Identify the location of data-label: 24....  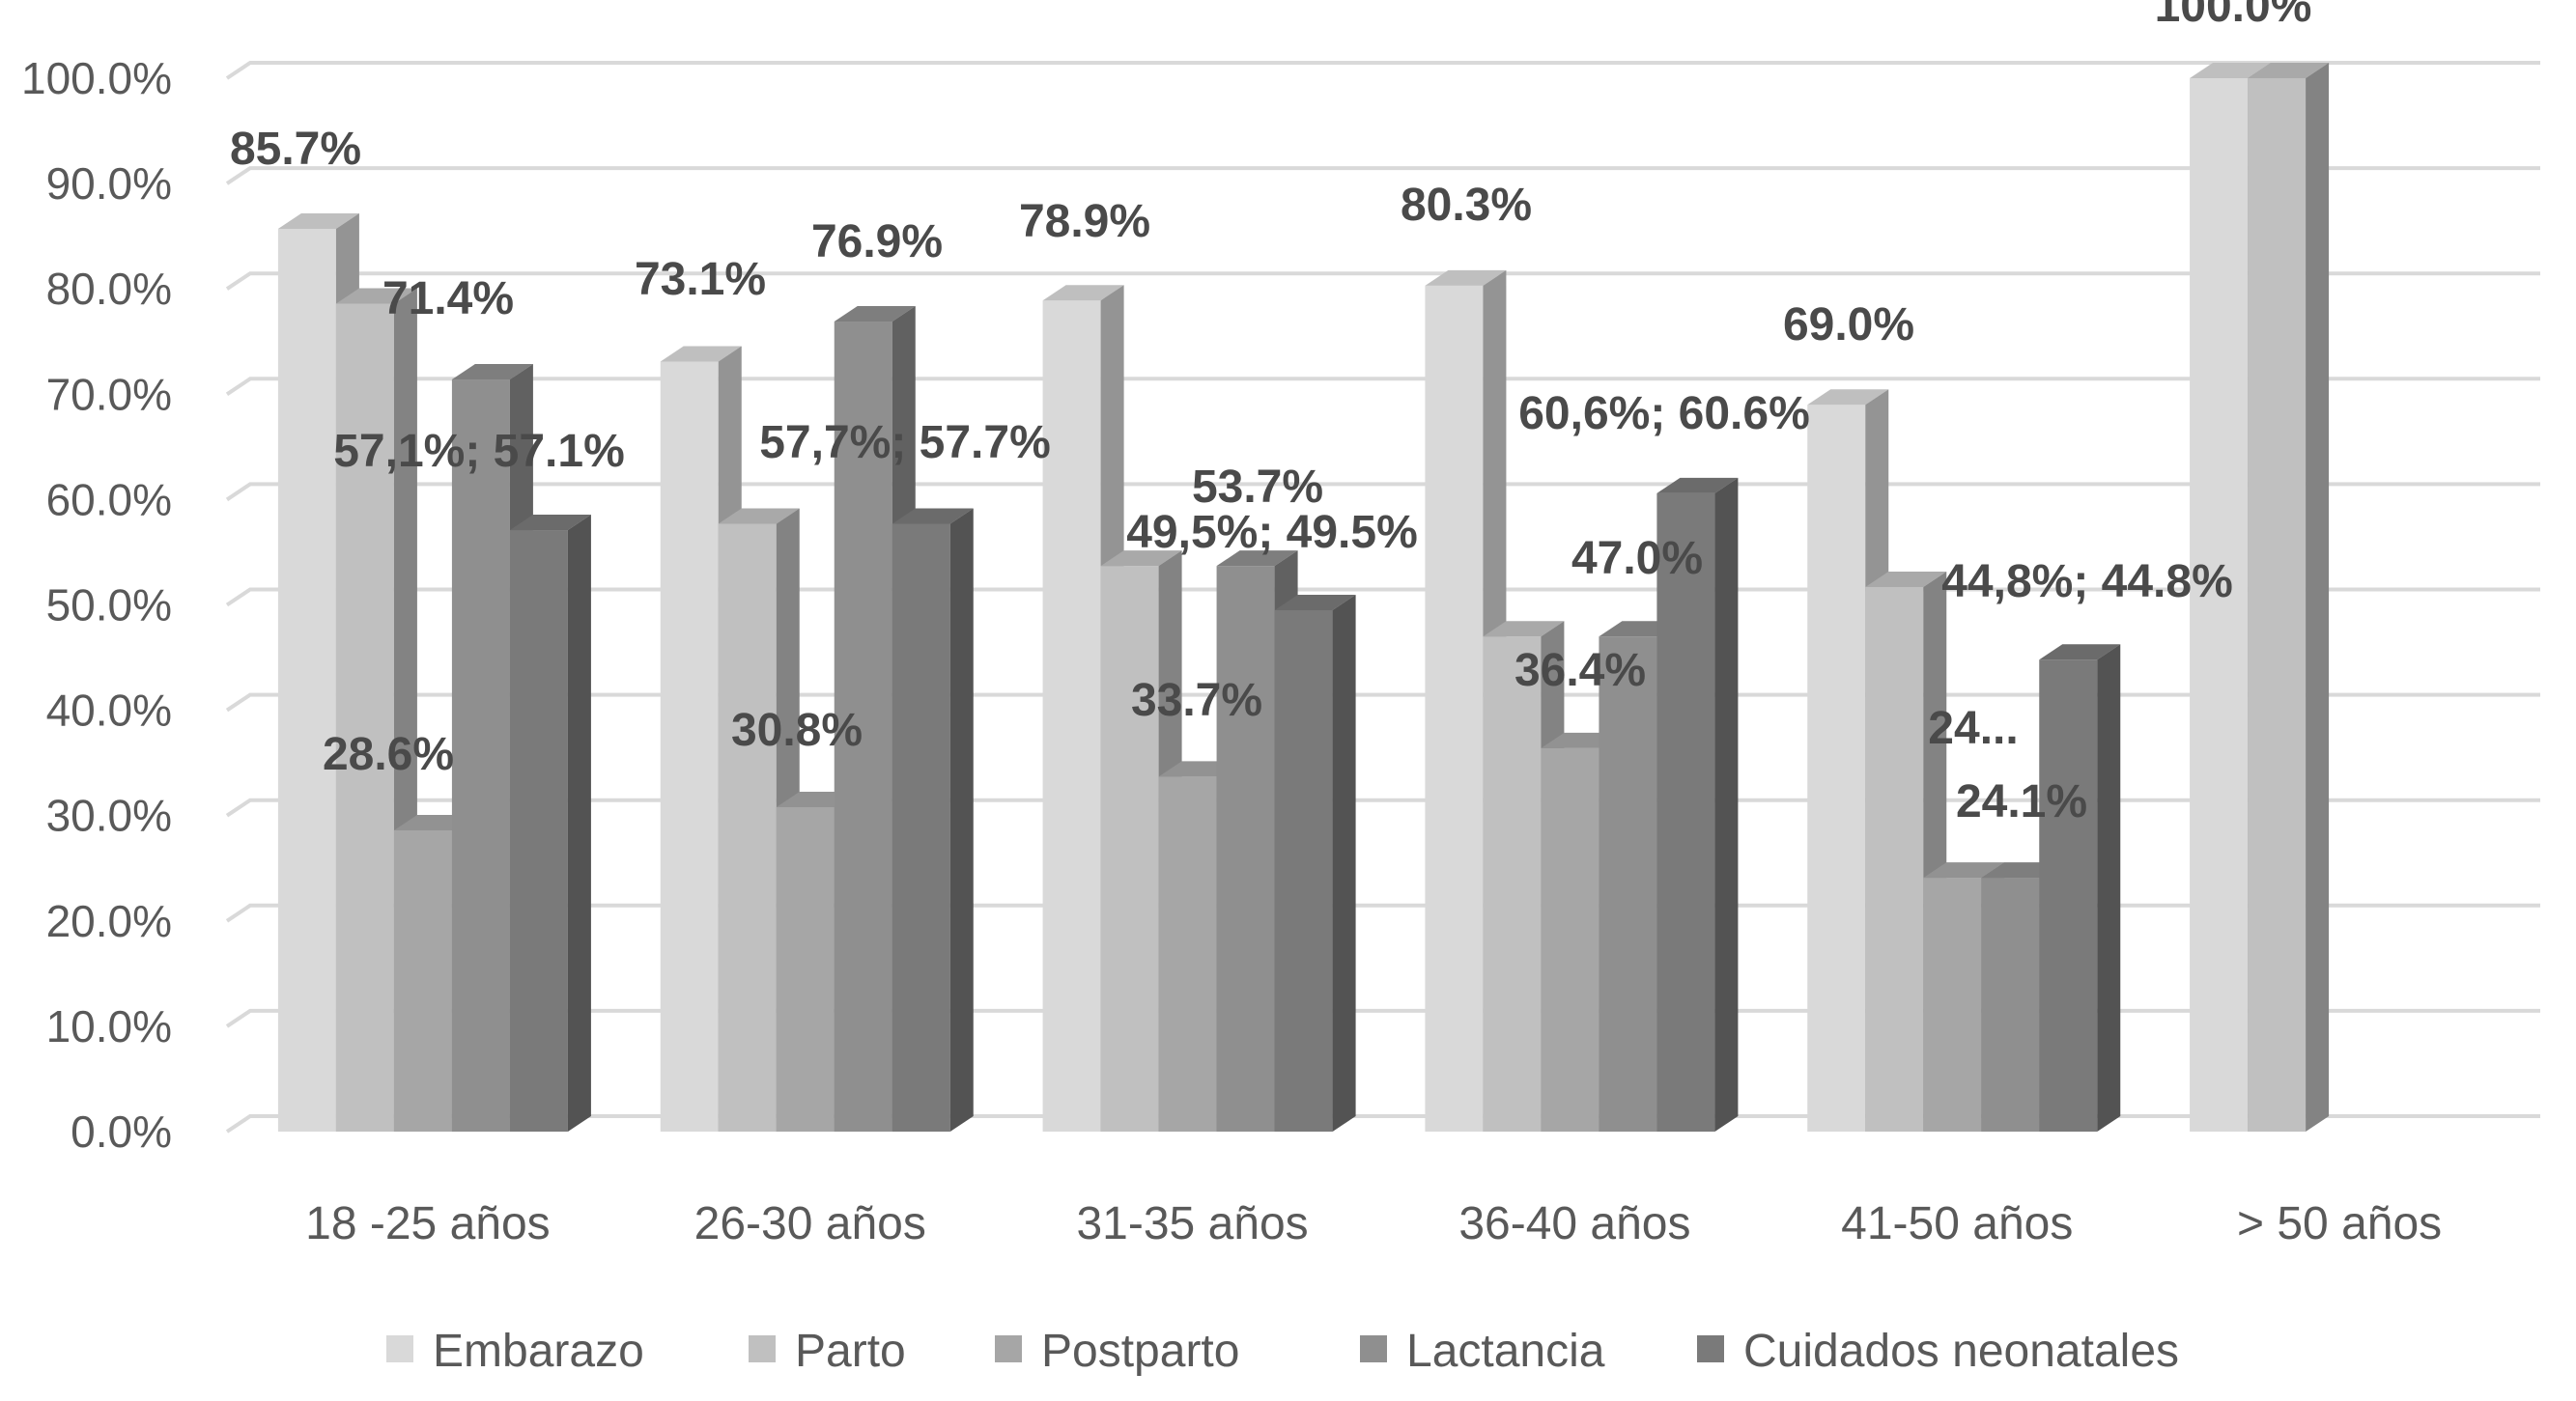
(1973, 728).